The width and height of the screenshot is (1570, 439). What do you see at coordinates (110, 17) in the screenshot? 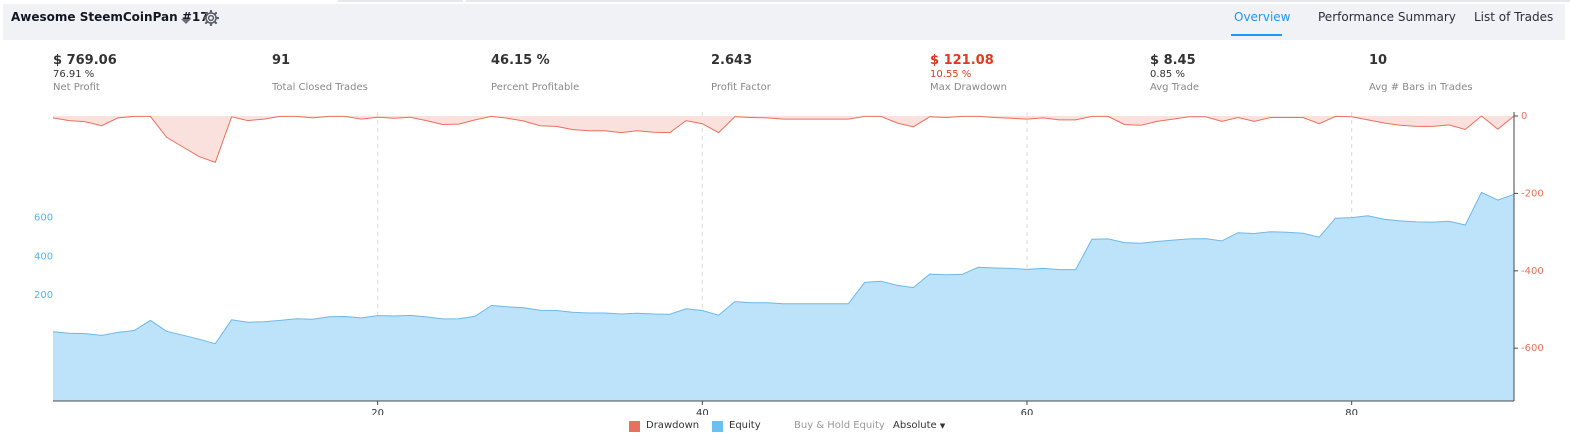
I see `strategy-name: Awesome SteemCoinPan #17` at bounding box center [110, 17].